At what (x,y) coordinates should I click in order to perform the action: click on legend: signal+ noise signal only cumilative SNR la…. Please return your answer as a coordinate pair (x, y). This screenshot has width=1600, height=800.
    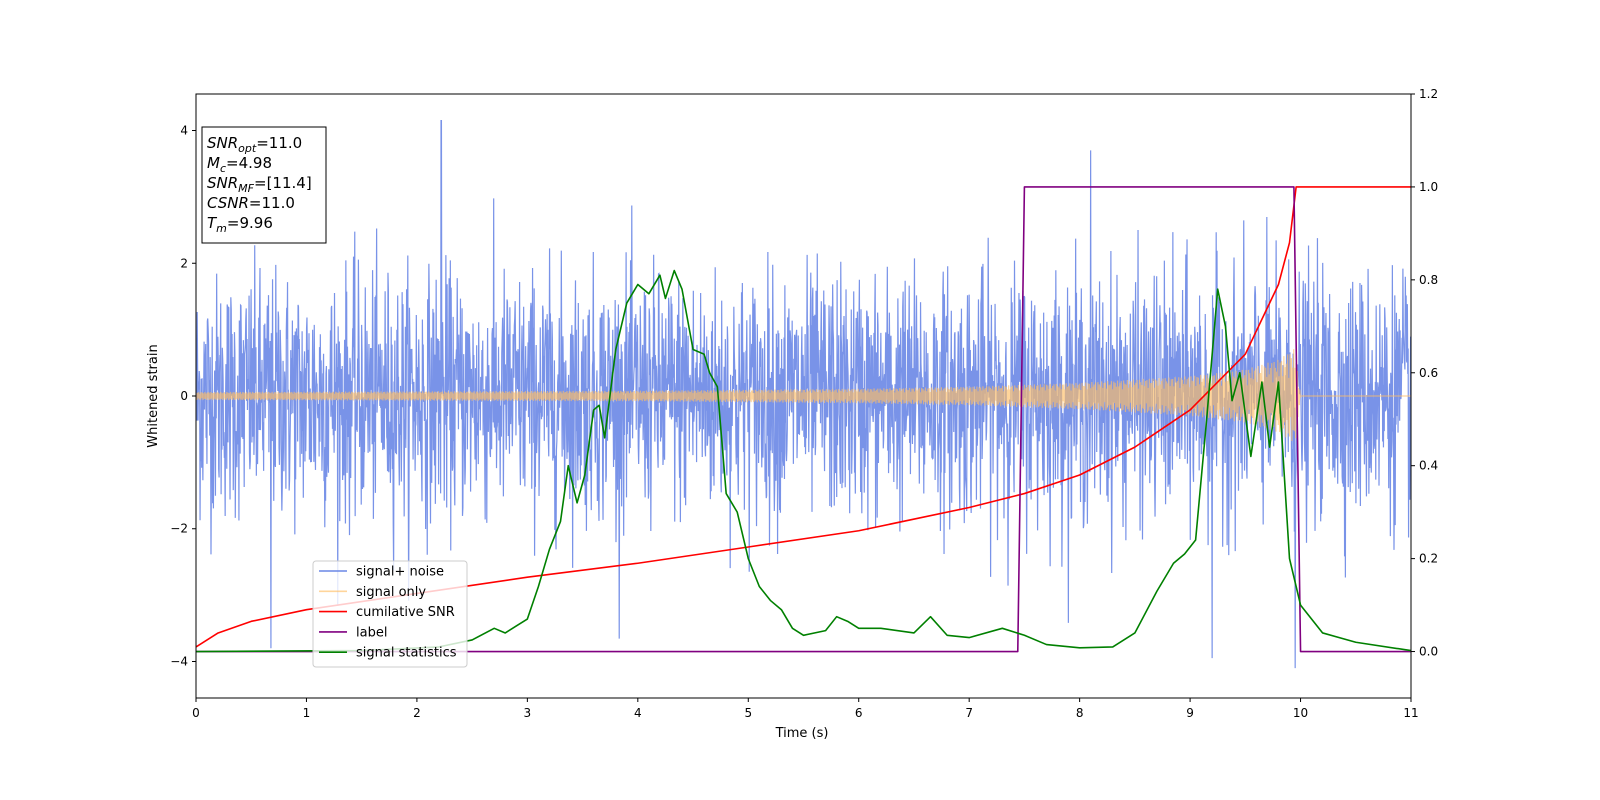
    Looking at the image, I should click on (390, 614).